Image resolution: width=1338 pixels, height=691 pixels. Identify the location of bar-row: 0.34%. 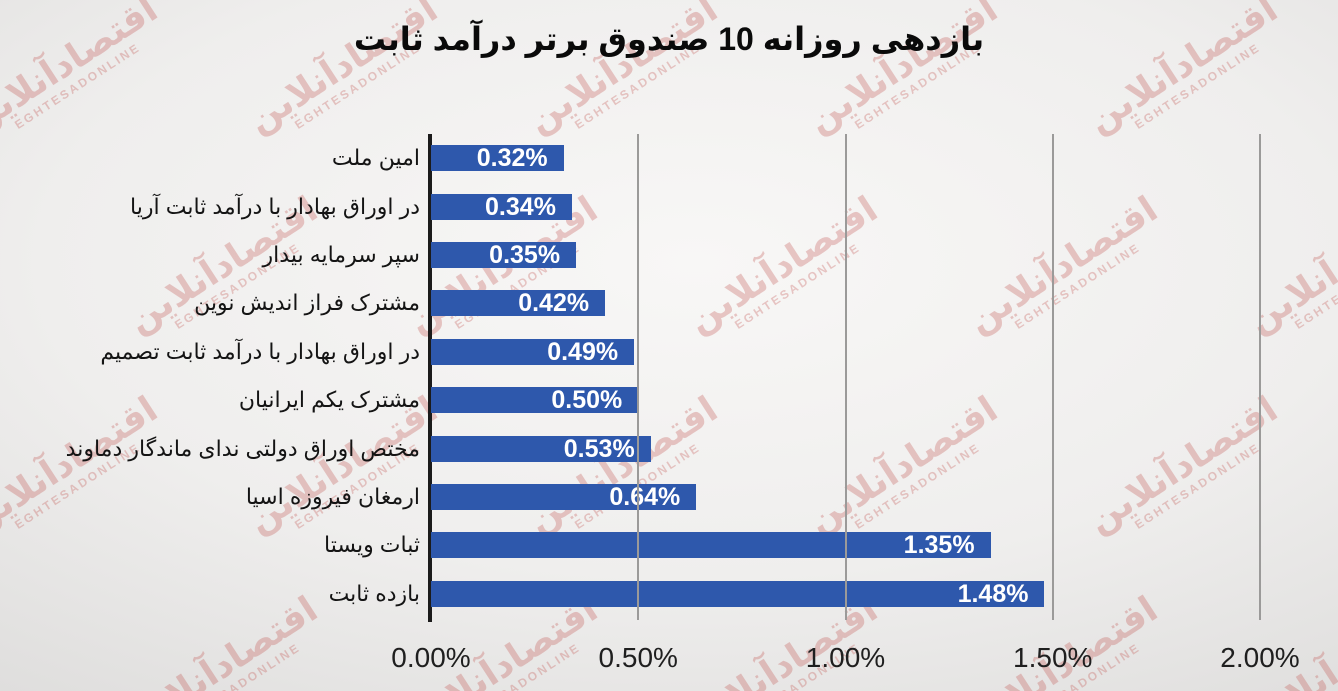
(845, 206).